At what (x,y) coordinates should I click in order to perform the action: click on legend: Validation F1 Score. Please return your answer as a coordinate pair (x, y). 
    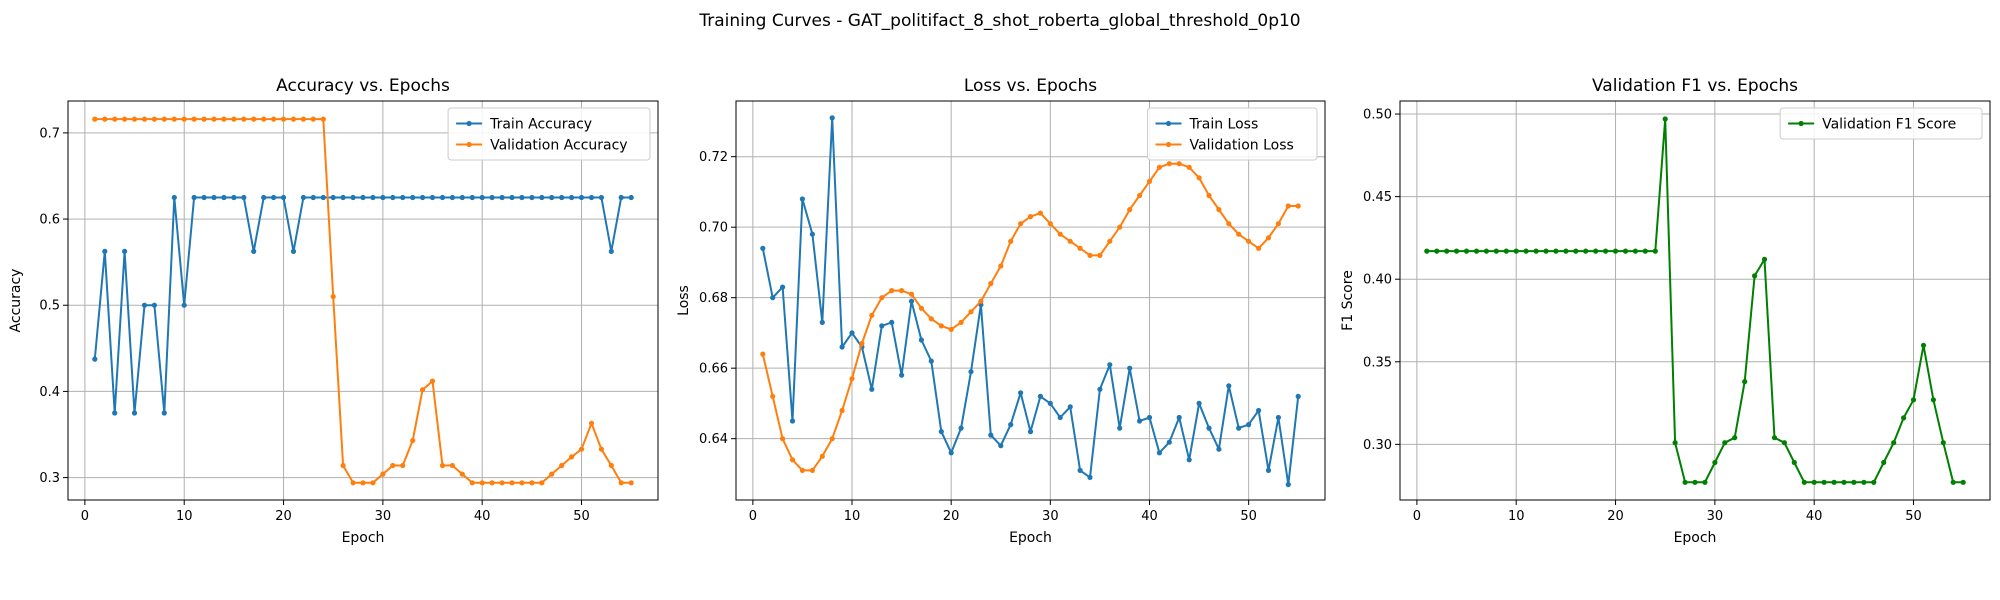
    Looking at the image, I should click on (1881, 123).